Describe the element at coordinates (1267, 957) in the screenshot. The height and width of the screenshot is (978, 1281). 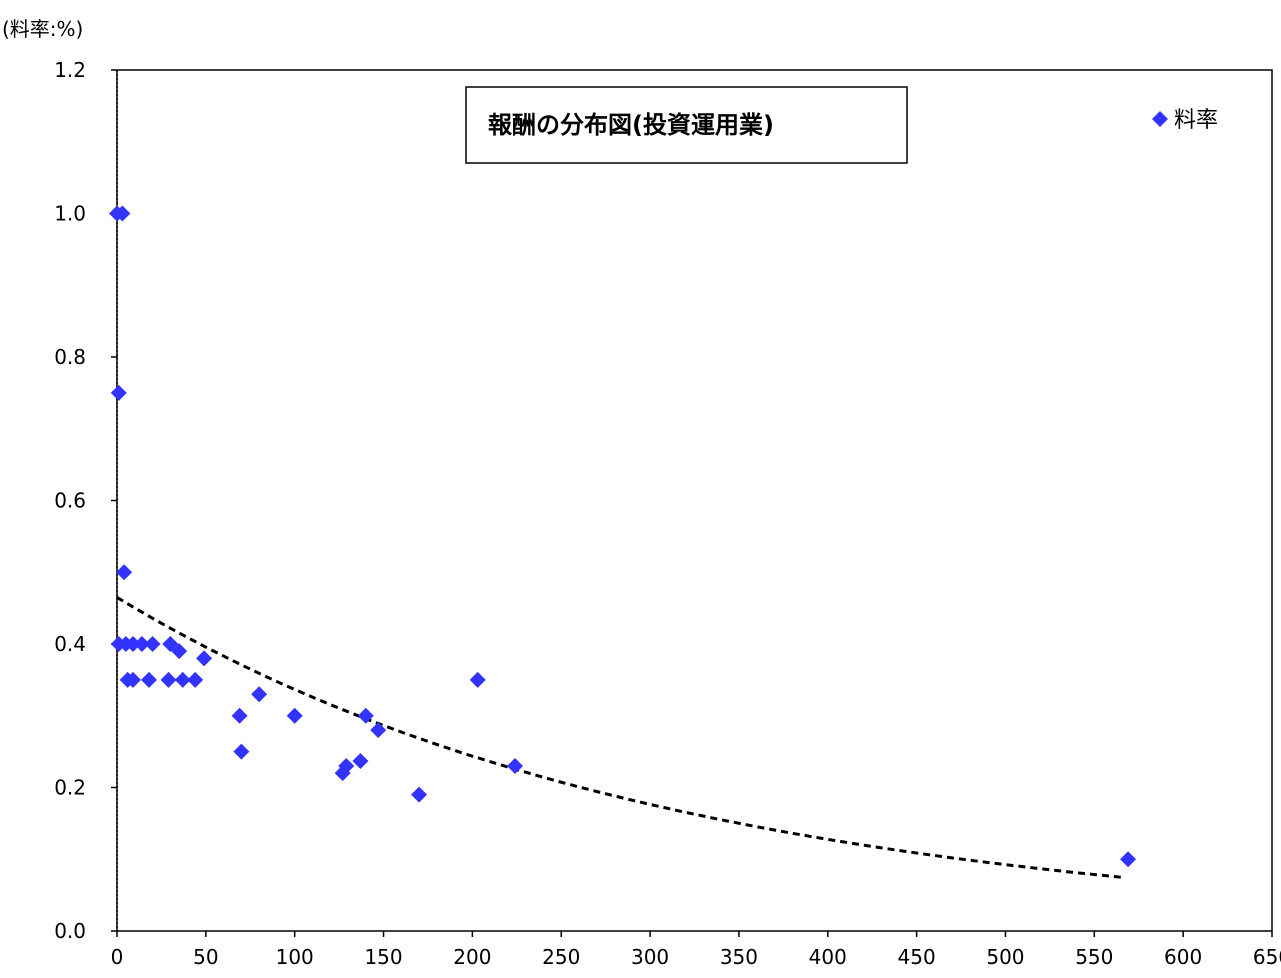
I see `x-tick-label: 650` at that location.